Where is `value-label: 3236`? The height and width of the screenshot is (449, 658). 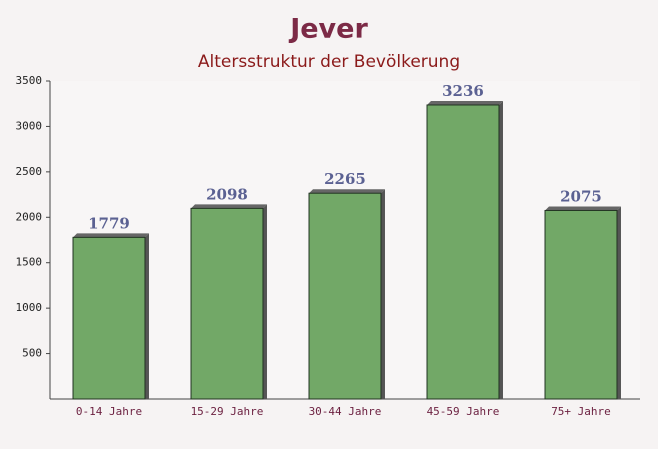
value-label: 3236 is located at coordinates (463, 91).